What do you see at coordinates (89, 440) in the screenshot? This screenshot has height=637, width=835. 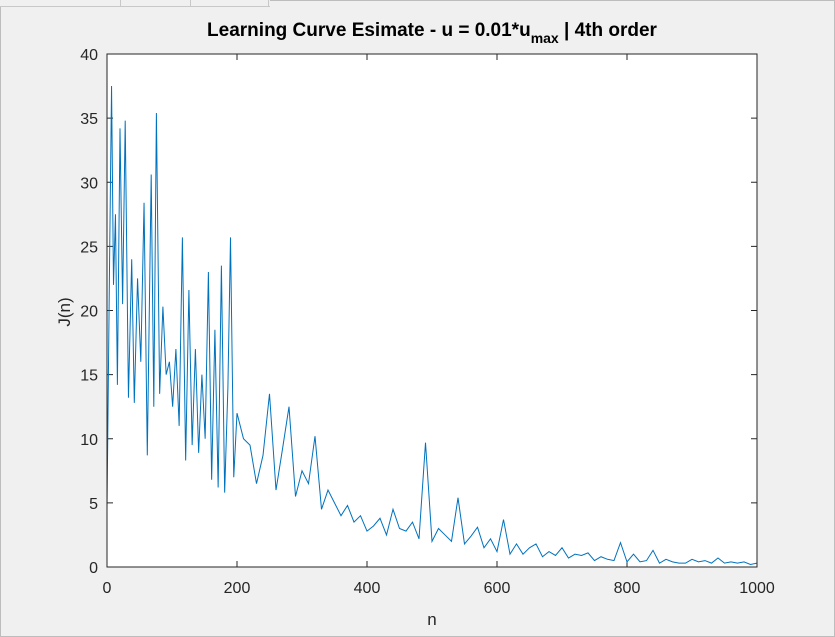 I see `y-tick-label: 10` at bounding box center [89, 440].